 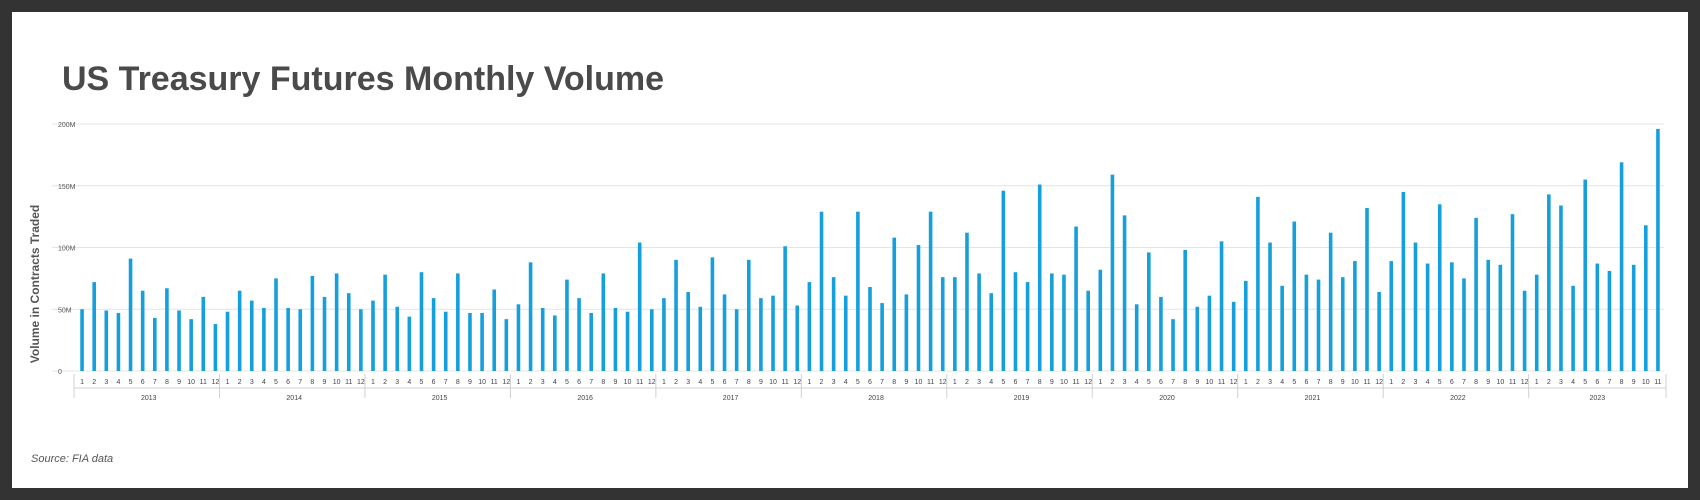 What do you see at coordinates (67, 249) in the screenshot?
I see `y-tick-label: 100M` at bounding box center [67, 249].